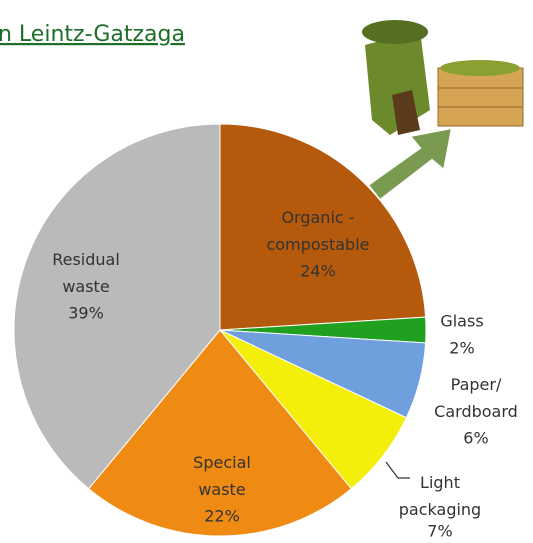 Image resolution: width=533 pixels, height=543 pixels. I want to click on slice-label: Light packaging, so click(440, 496).